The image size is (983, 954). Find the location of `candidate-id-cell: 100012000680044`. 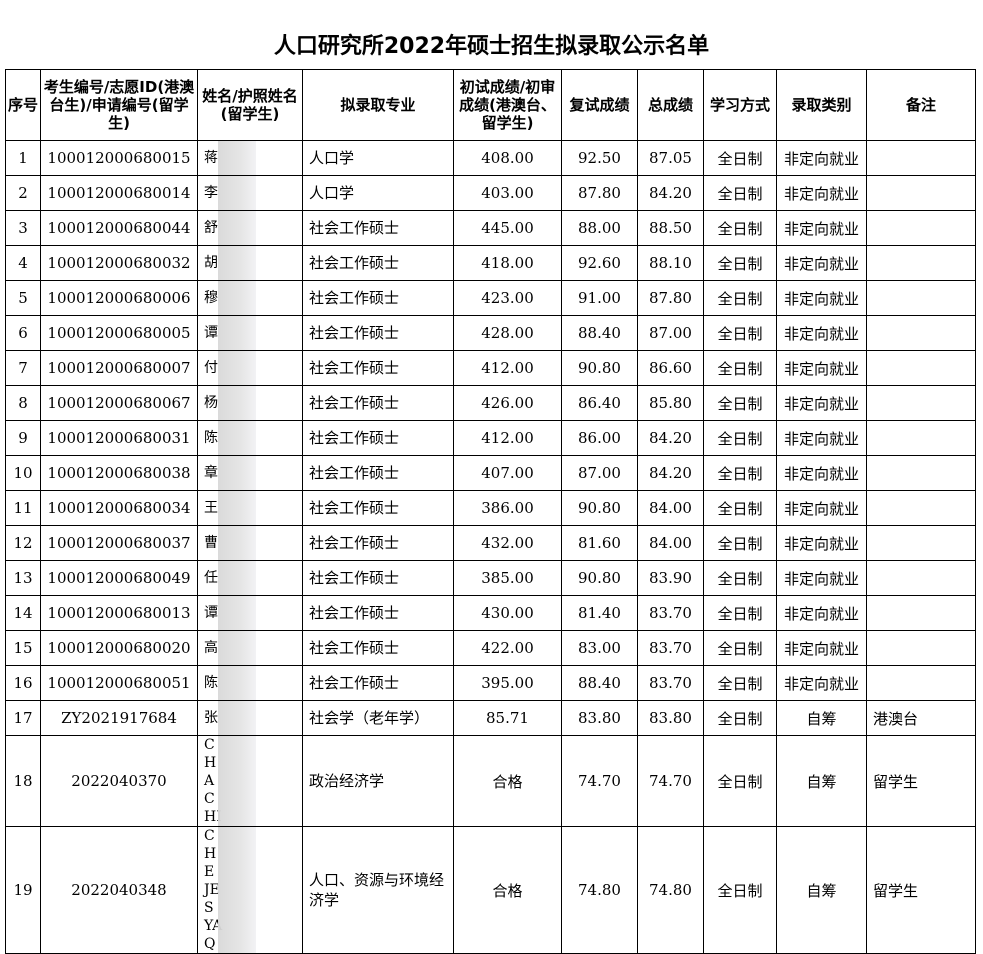

candidate-id-cell: 100012000680044 is located at coordinates (119, 228).